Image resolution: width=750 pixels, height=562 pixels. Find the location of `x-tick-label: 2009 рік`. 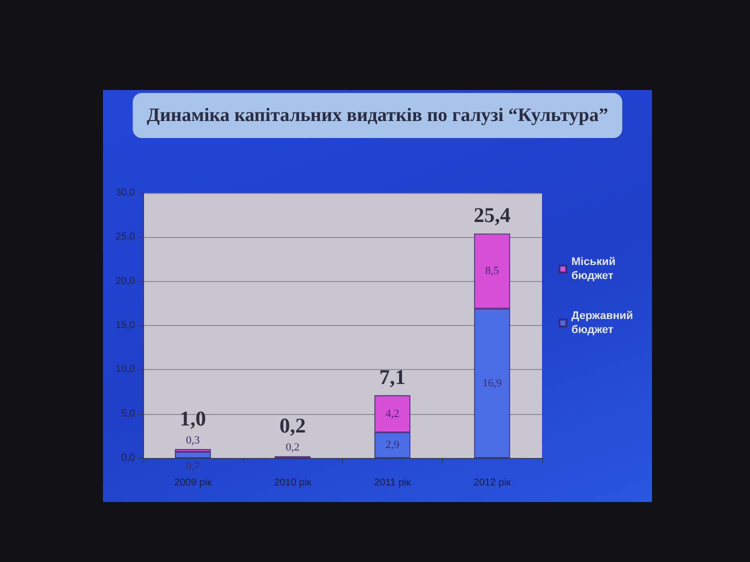

x-tick-label: 2009 рік is located at coordinates (193, 483).